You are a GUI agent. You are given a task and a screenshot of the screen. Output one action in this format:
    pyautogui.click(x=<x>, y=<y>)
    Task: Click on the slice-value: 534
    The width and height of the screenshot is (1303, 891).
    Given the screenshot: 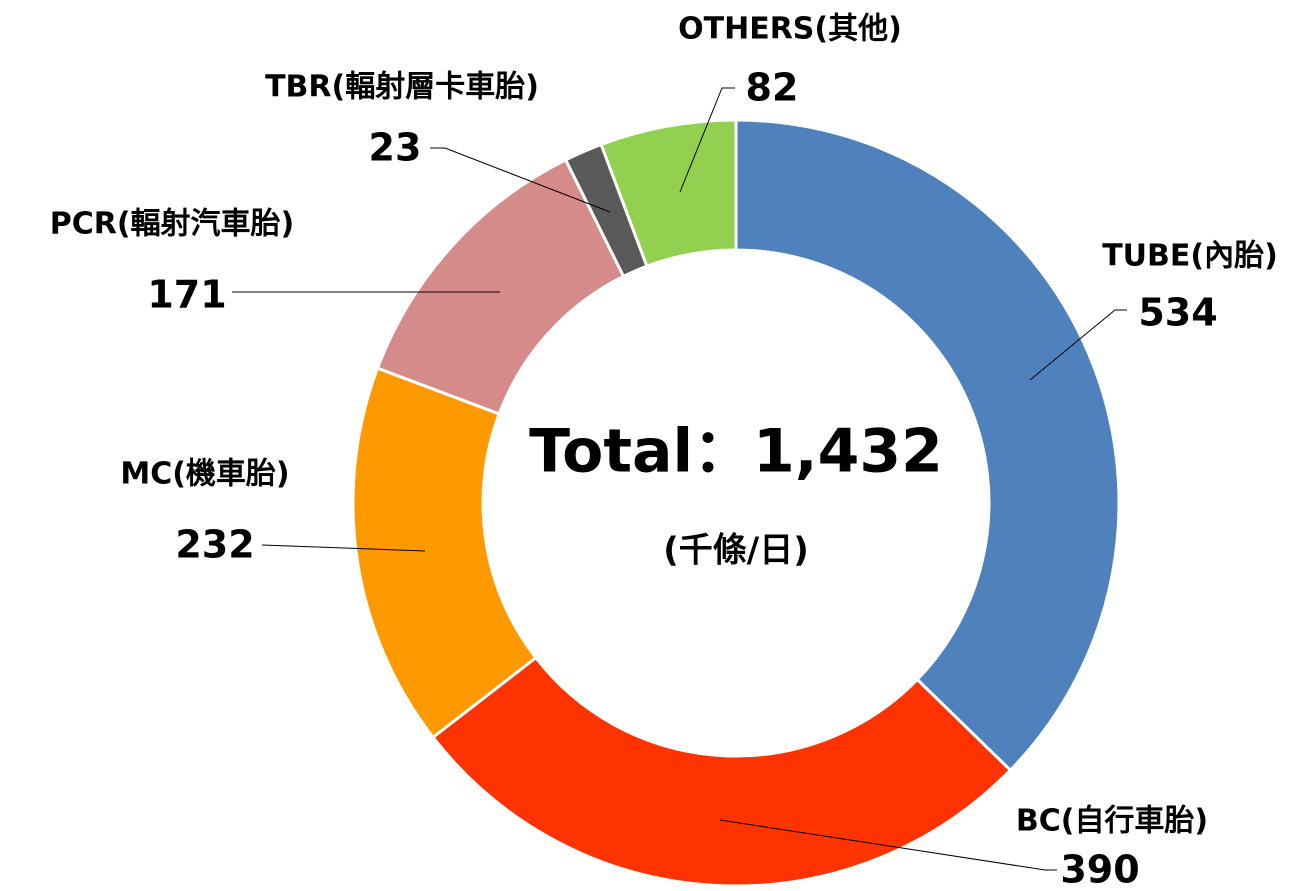 What is the action you would take?
    pyautogui.click(x=1177, y=313)
    